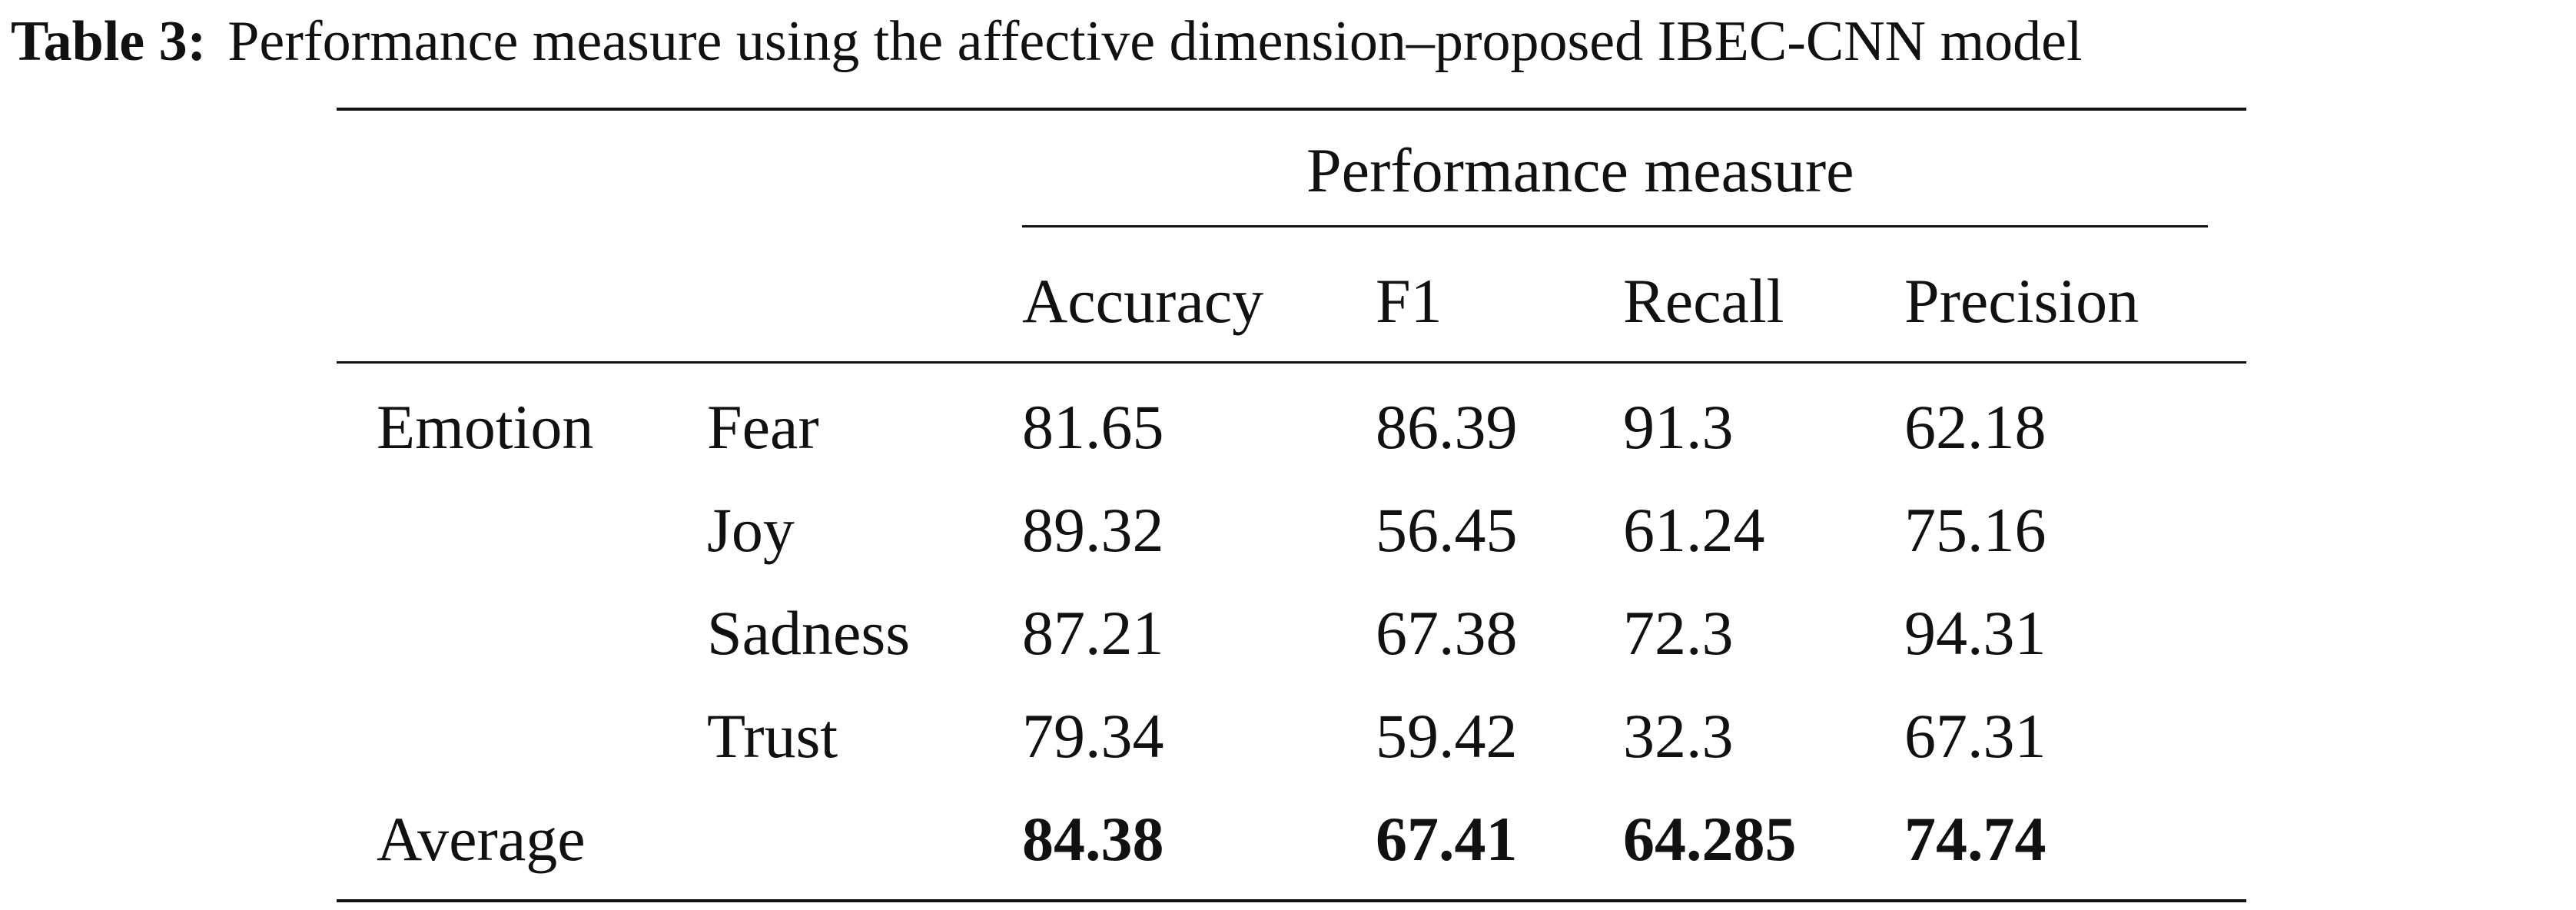 This screenshot has width=2576, height=910. I want to click on row-label: Trust, so click(772, 736).